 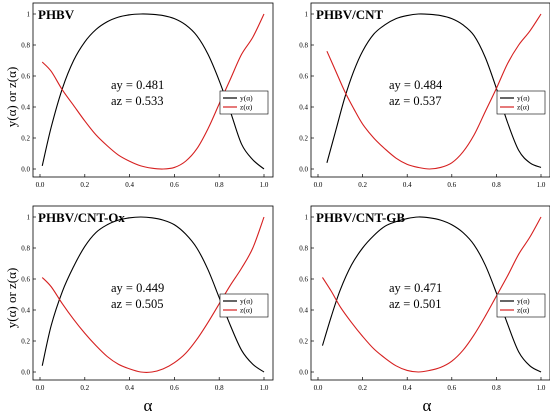 I want to click on panel-title: PHBV/CNT-Ox, so click(x=81, y=217).